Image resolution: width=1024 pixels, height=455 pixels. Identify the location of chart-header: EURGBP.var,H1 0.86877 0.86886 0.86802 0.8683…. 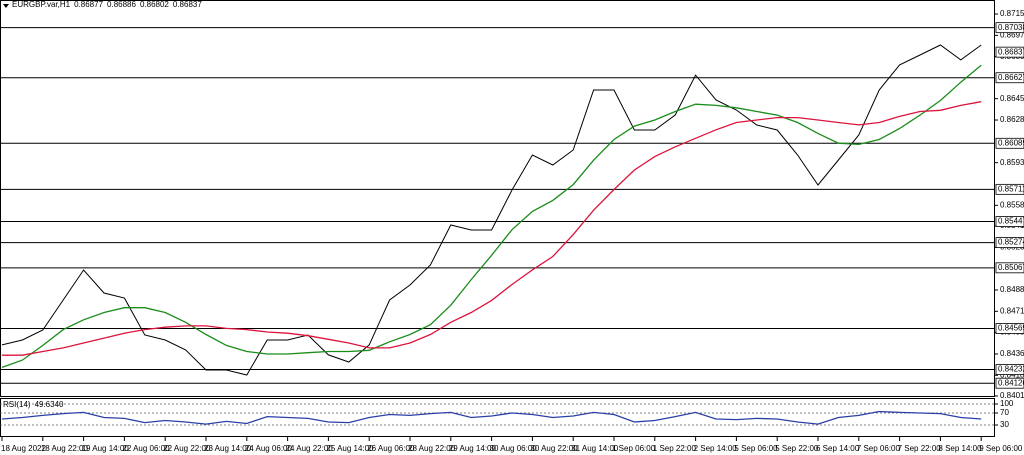
(107, 4).